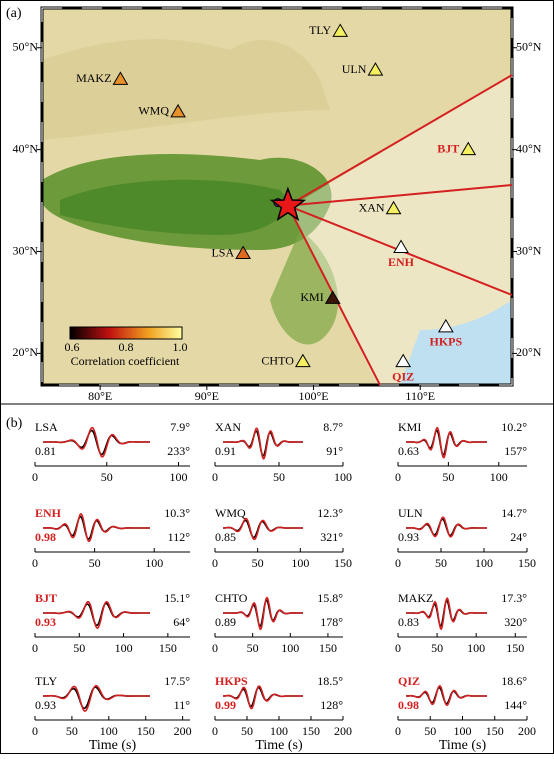 This screenshot has width=554, height=759. Describe the element at coordinates (515, 451) in the screenshot. I see `azimuth: 157°` at that location.